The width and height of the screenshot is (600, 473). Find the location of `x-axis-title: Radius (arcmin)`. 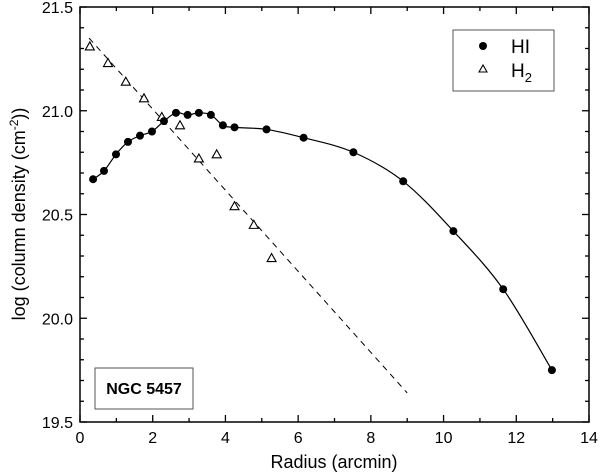

x-axis-title: Radius (arcmin) is located at coordinates (333, 462).